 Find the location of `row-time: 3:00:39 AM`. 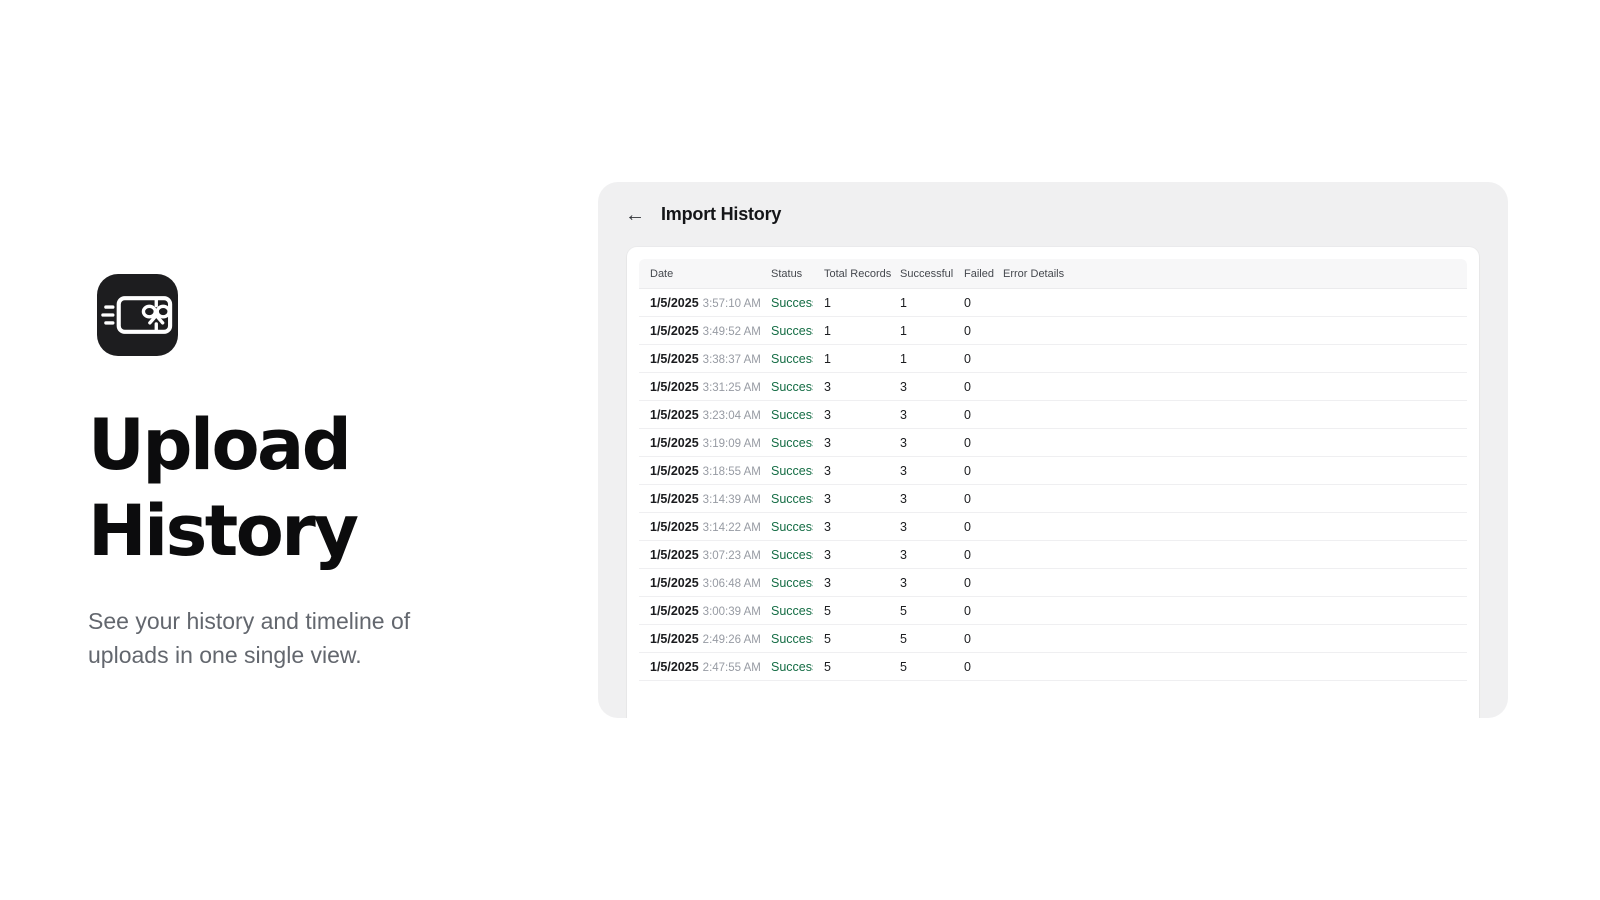

row-time: 3:00:39 AM is located at coordinates (731, 611).